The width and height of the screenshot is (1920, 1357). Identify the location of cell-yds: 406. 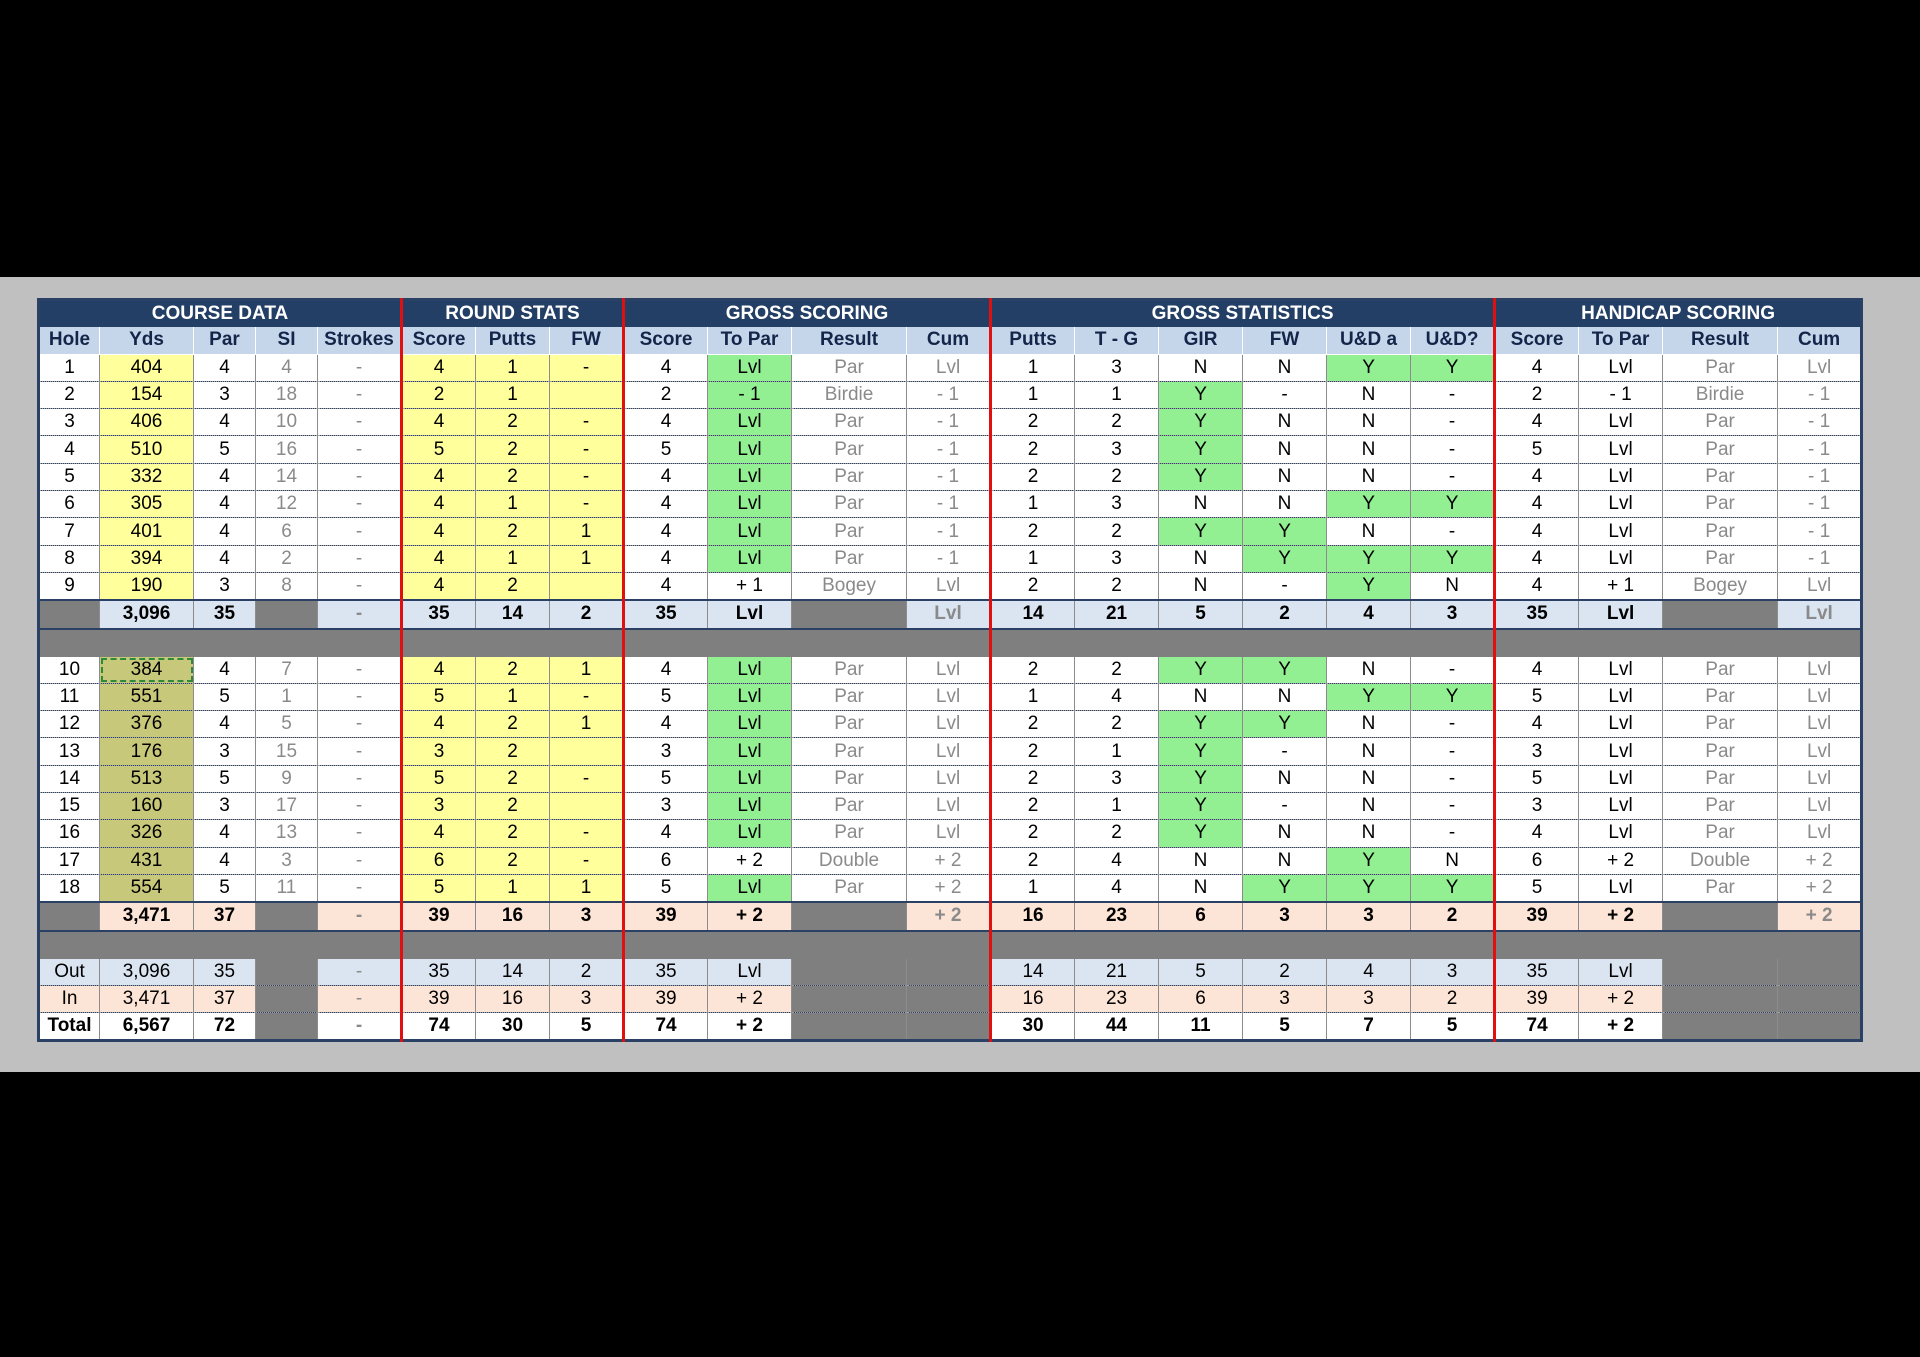
(146, 422).